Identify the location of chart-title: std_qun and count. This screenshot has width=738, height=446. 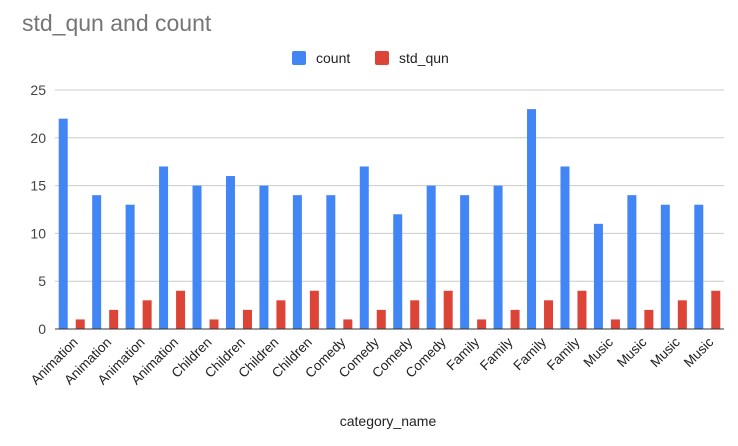
(117, 23).